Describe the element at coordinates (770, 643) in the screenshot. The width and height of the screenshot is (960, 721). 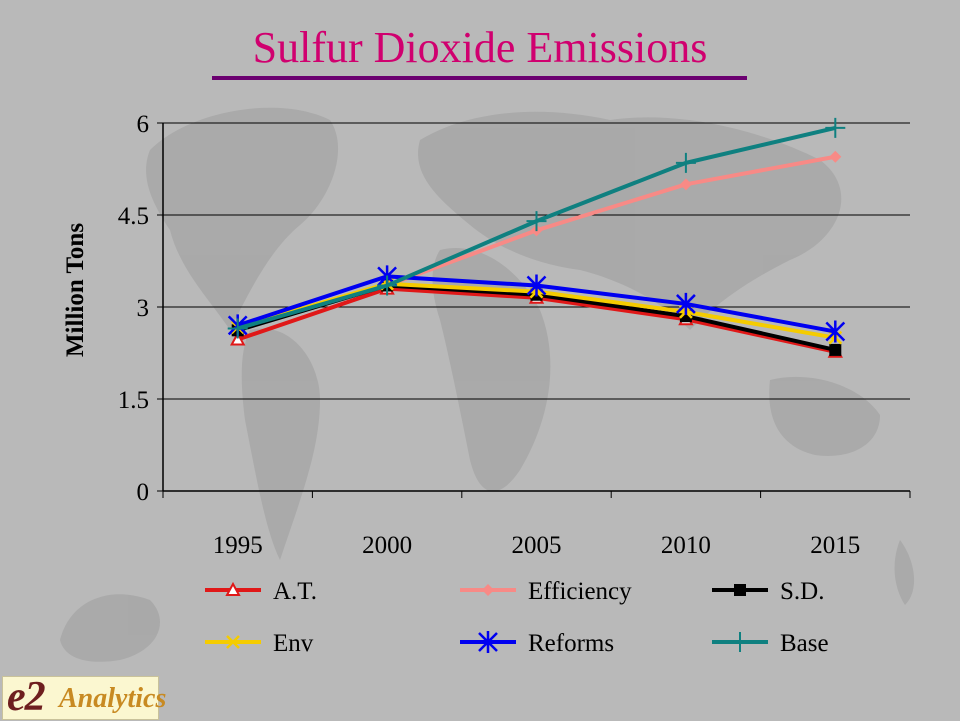
I see `legend-item: Base` at that location.